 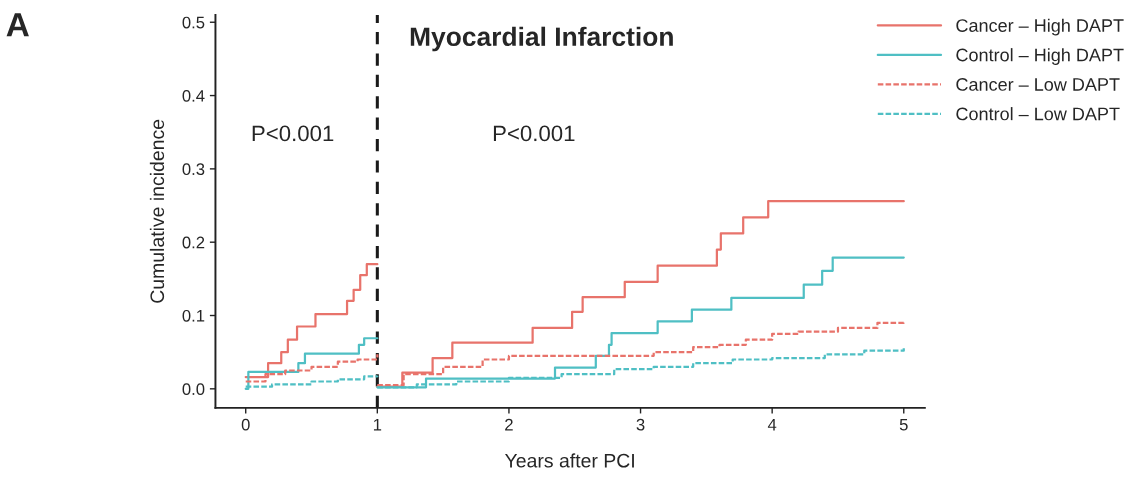 I want to click on text: A, so click(x=17, y=25).